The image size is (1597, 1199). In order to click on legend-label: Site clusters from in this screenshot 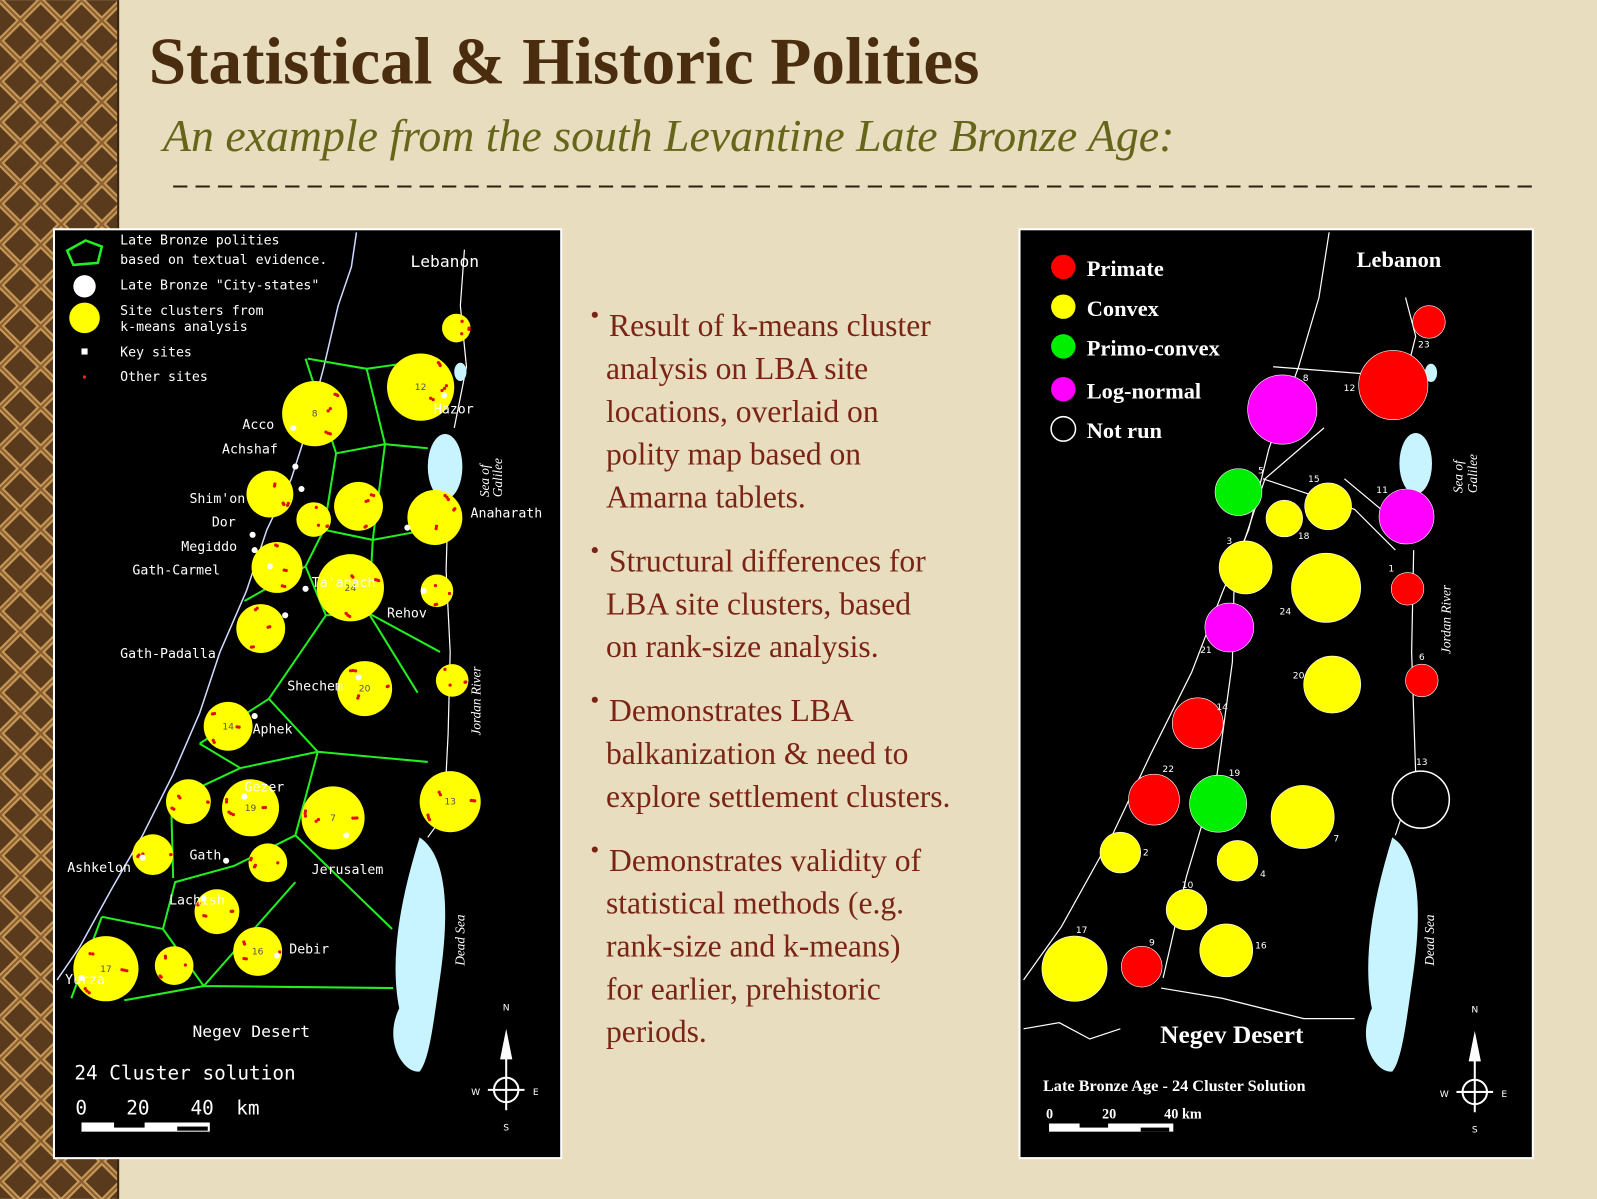, I will do `click(191, 311)`.